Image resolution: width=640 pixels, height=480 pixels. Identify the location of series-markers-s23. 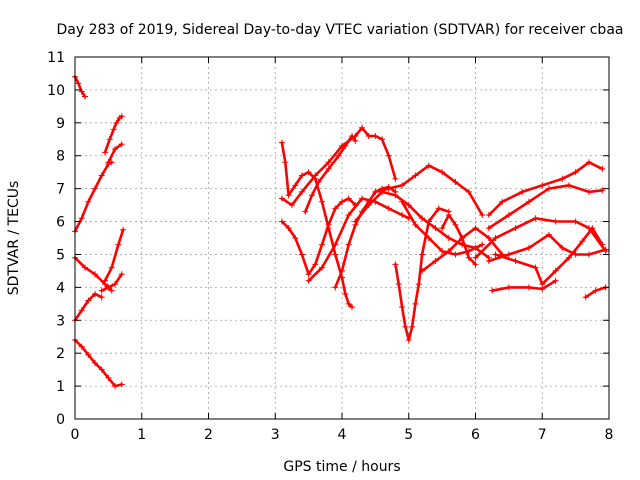
(540, 238).